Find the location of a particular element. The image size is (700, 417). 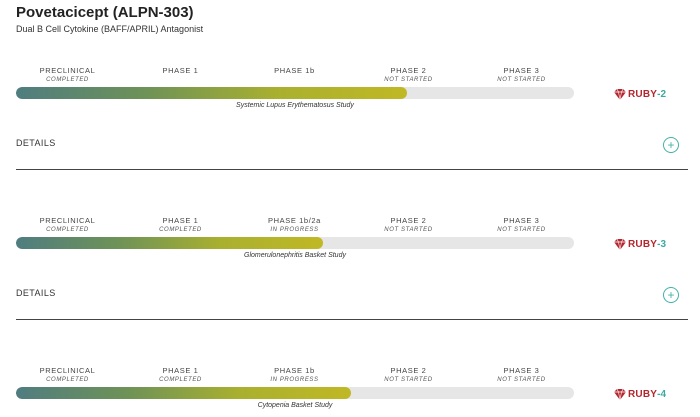

trial-number: -2 is located at coordinates (662, 94).